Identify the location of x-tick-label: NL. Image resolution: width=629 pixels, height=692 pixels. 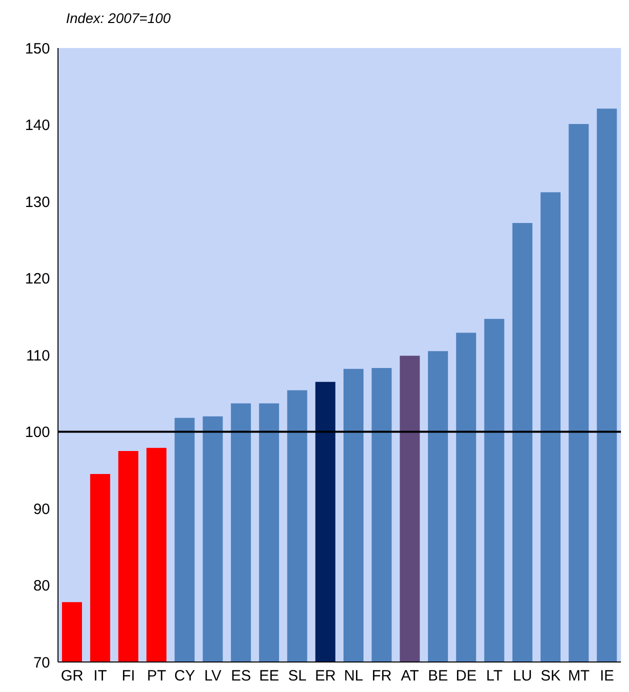
(354, 676).